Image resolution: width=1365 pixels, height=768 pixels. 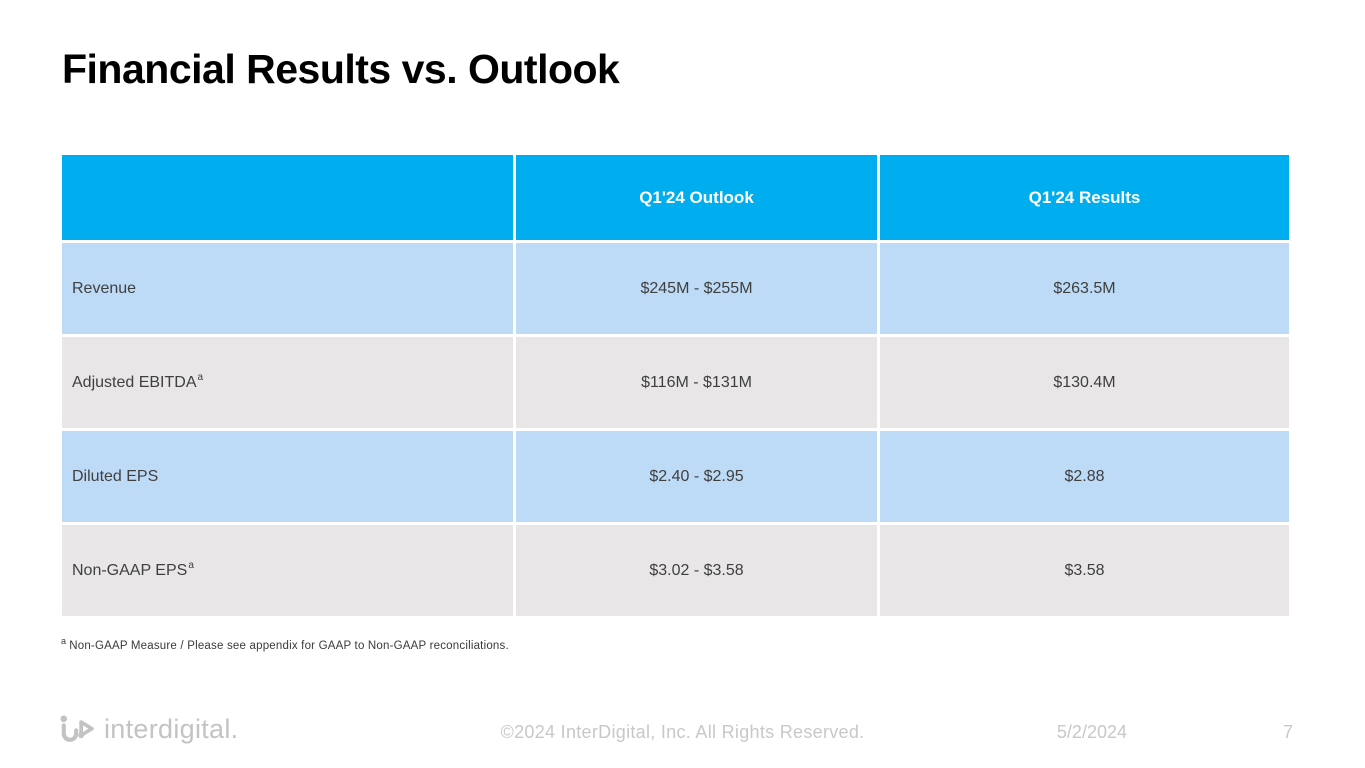 I want to click on slide-date: 5/2/2024, so click(x=1091, y=732).